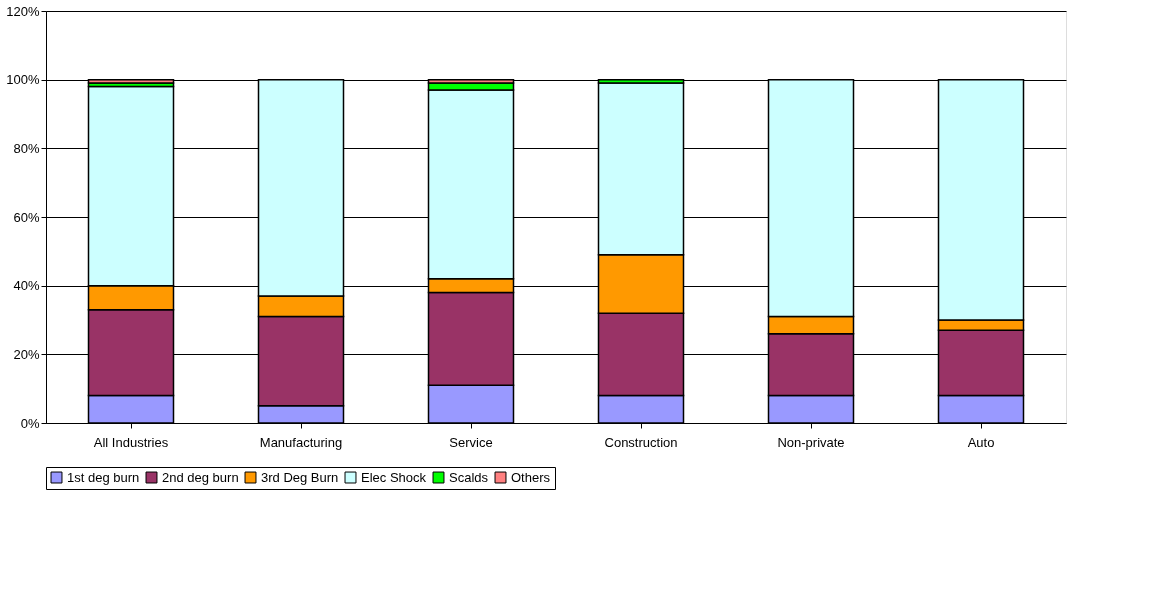 The width and height of the screenshot is (1161, 606). I want to click on legend-label: Scalds, so click(469, 477).